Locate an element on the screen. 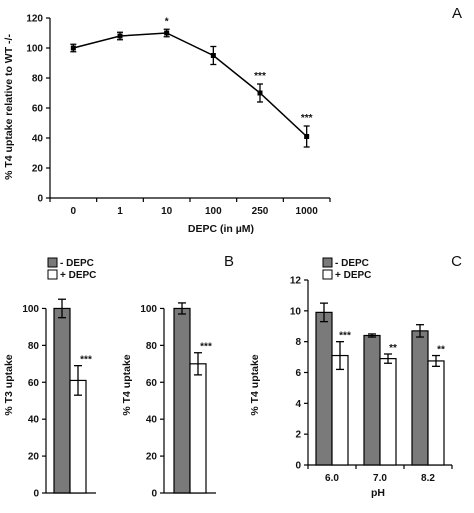 The height and width of the screenshot is (513, 474). panel-a-x-tick-label: 1 is located at coordinates (120, 211).